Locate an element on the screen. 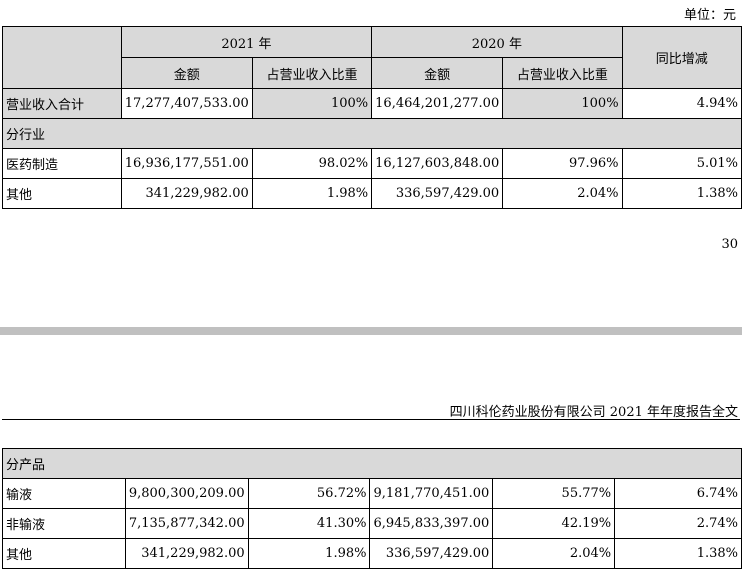 Image resolution: width=742 pixels, height=574 pixels. cell-ratio-2020: 100% is located at coordinates (562, 103).